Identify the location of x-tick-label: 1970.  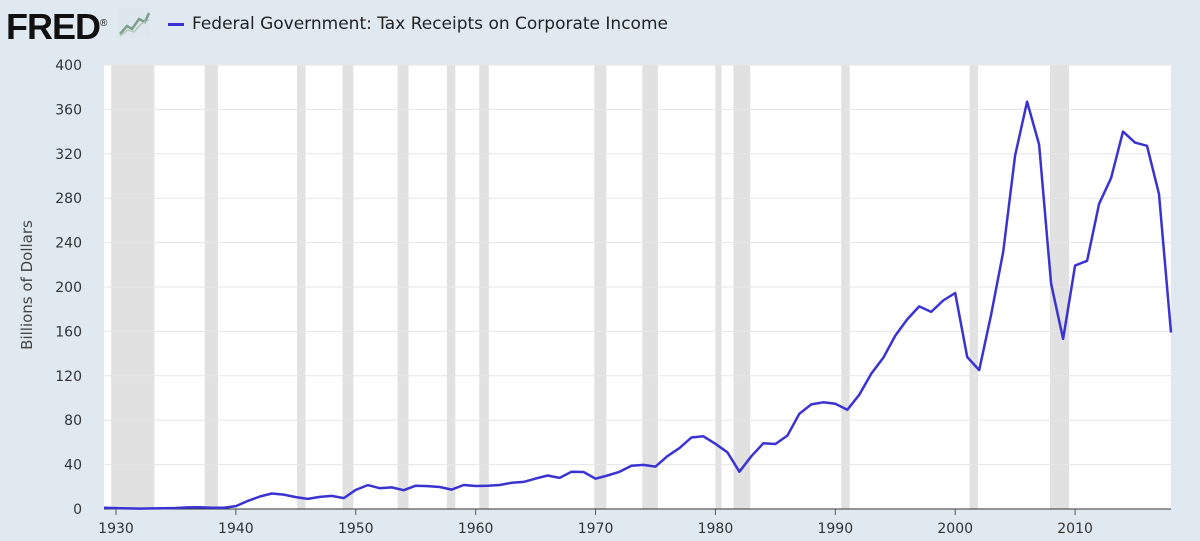
(596, 529).